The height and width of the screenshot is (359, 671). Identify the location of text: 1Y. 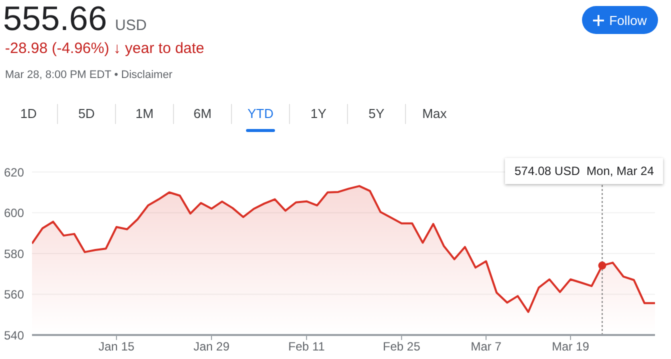
(318, 114).